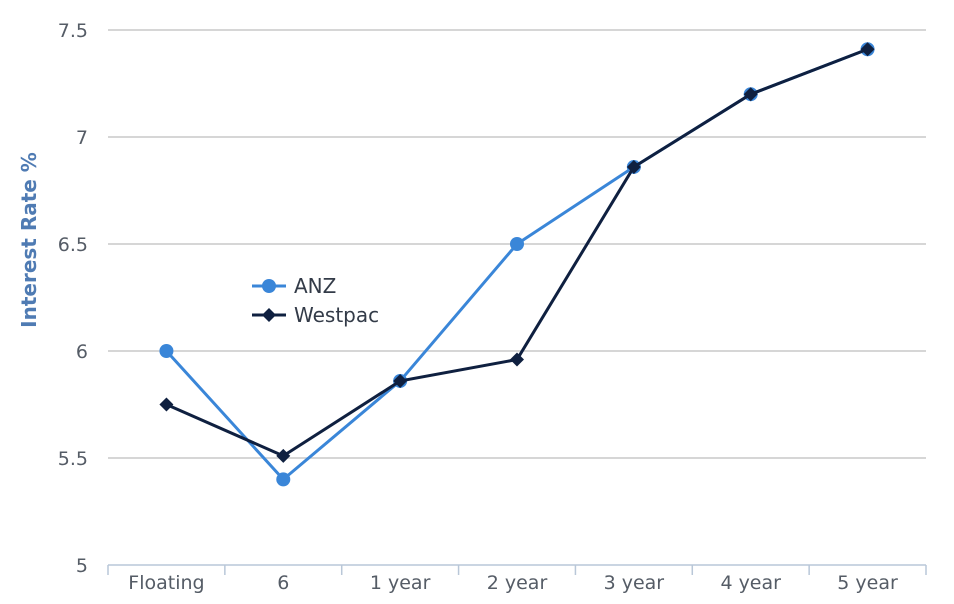 This screenshot has height=604, width=954. I want to click on y-tick-label: 6.5, so click(73, 245).